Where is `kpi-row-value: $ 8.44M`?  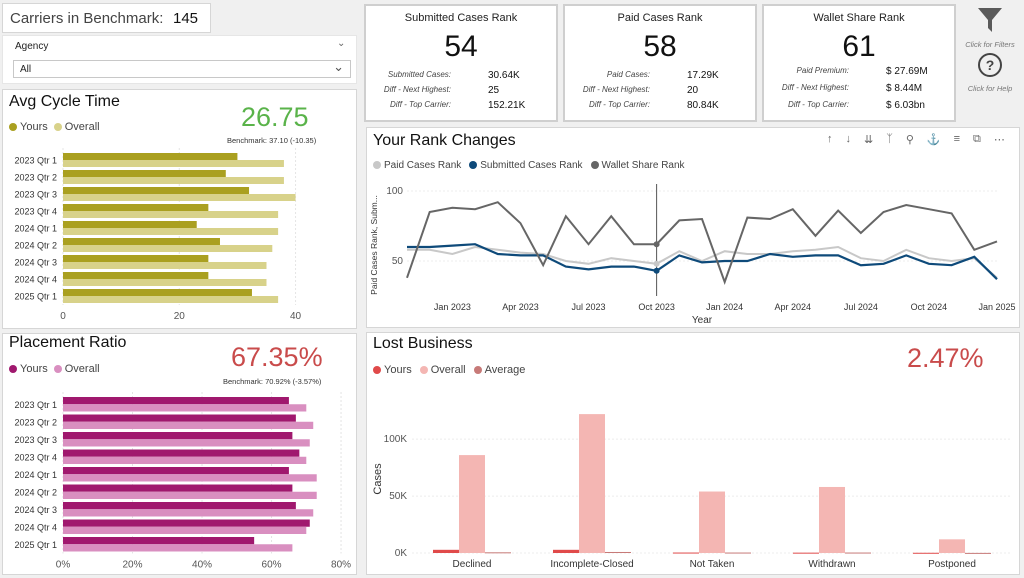 kpi-row-value: $ 8.44M is located at coordinates (904, 88).